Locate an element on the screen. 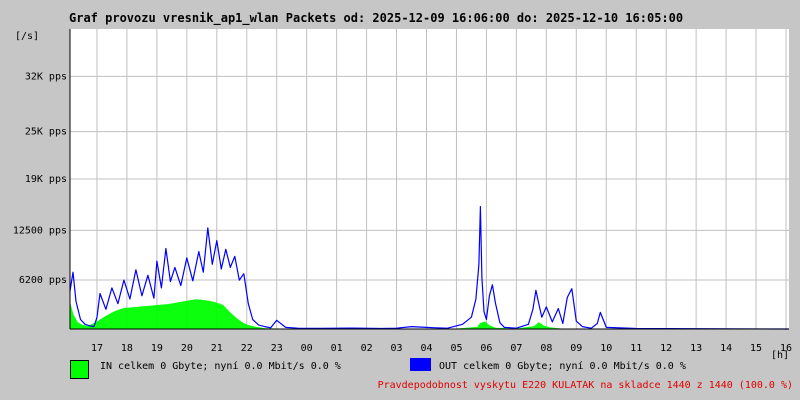  legend-in-swatch is located at coordinates (79, 369).